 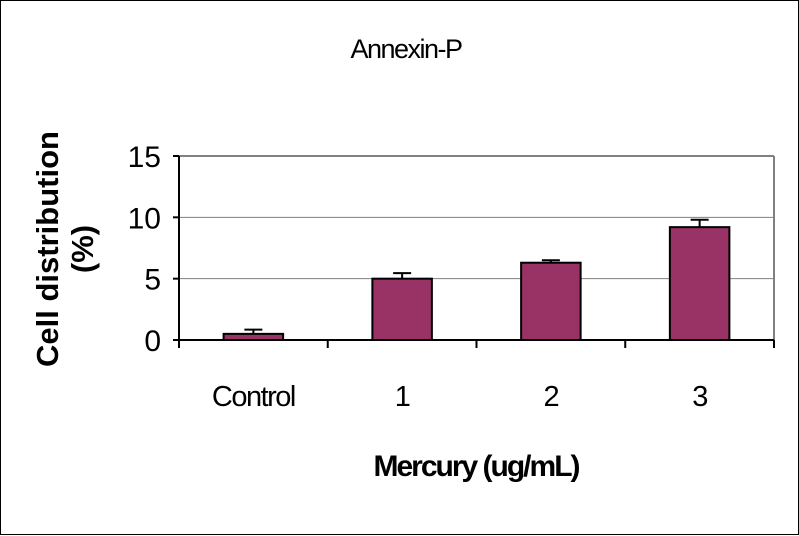 I want to click on x-tick-label-2: 2, so click(x=551, y=397).